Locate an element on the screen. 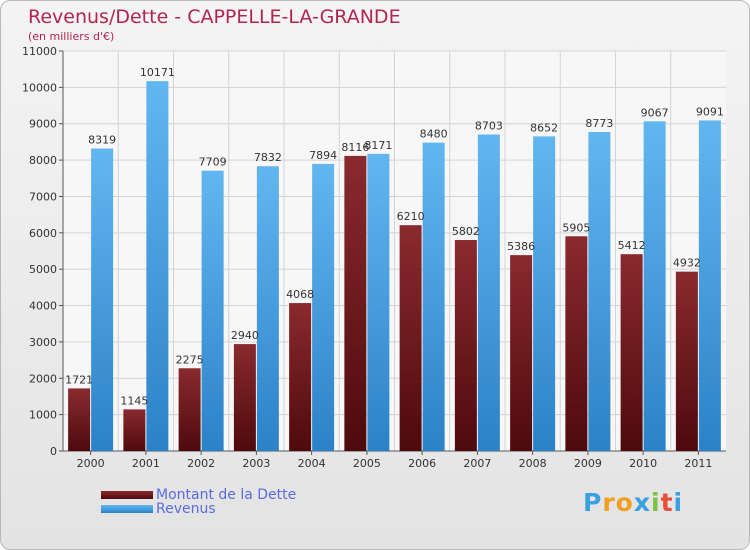 The height and width of the screenshot is (550, 750). y-tick-label: 5000 is located at coordinates (43, 269).